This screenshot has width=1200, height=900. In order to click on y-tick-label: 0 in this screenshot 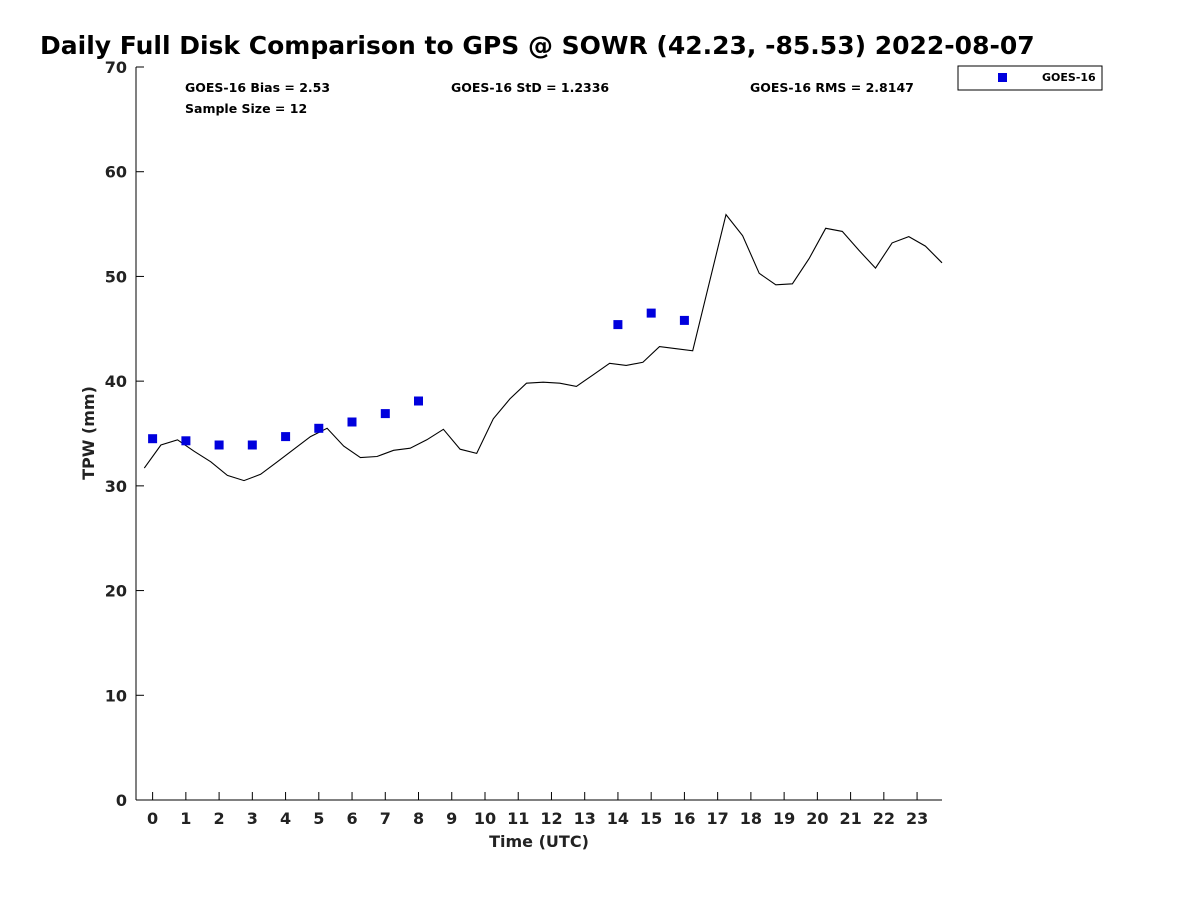, I will do `click(121, 800)`.